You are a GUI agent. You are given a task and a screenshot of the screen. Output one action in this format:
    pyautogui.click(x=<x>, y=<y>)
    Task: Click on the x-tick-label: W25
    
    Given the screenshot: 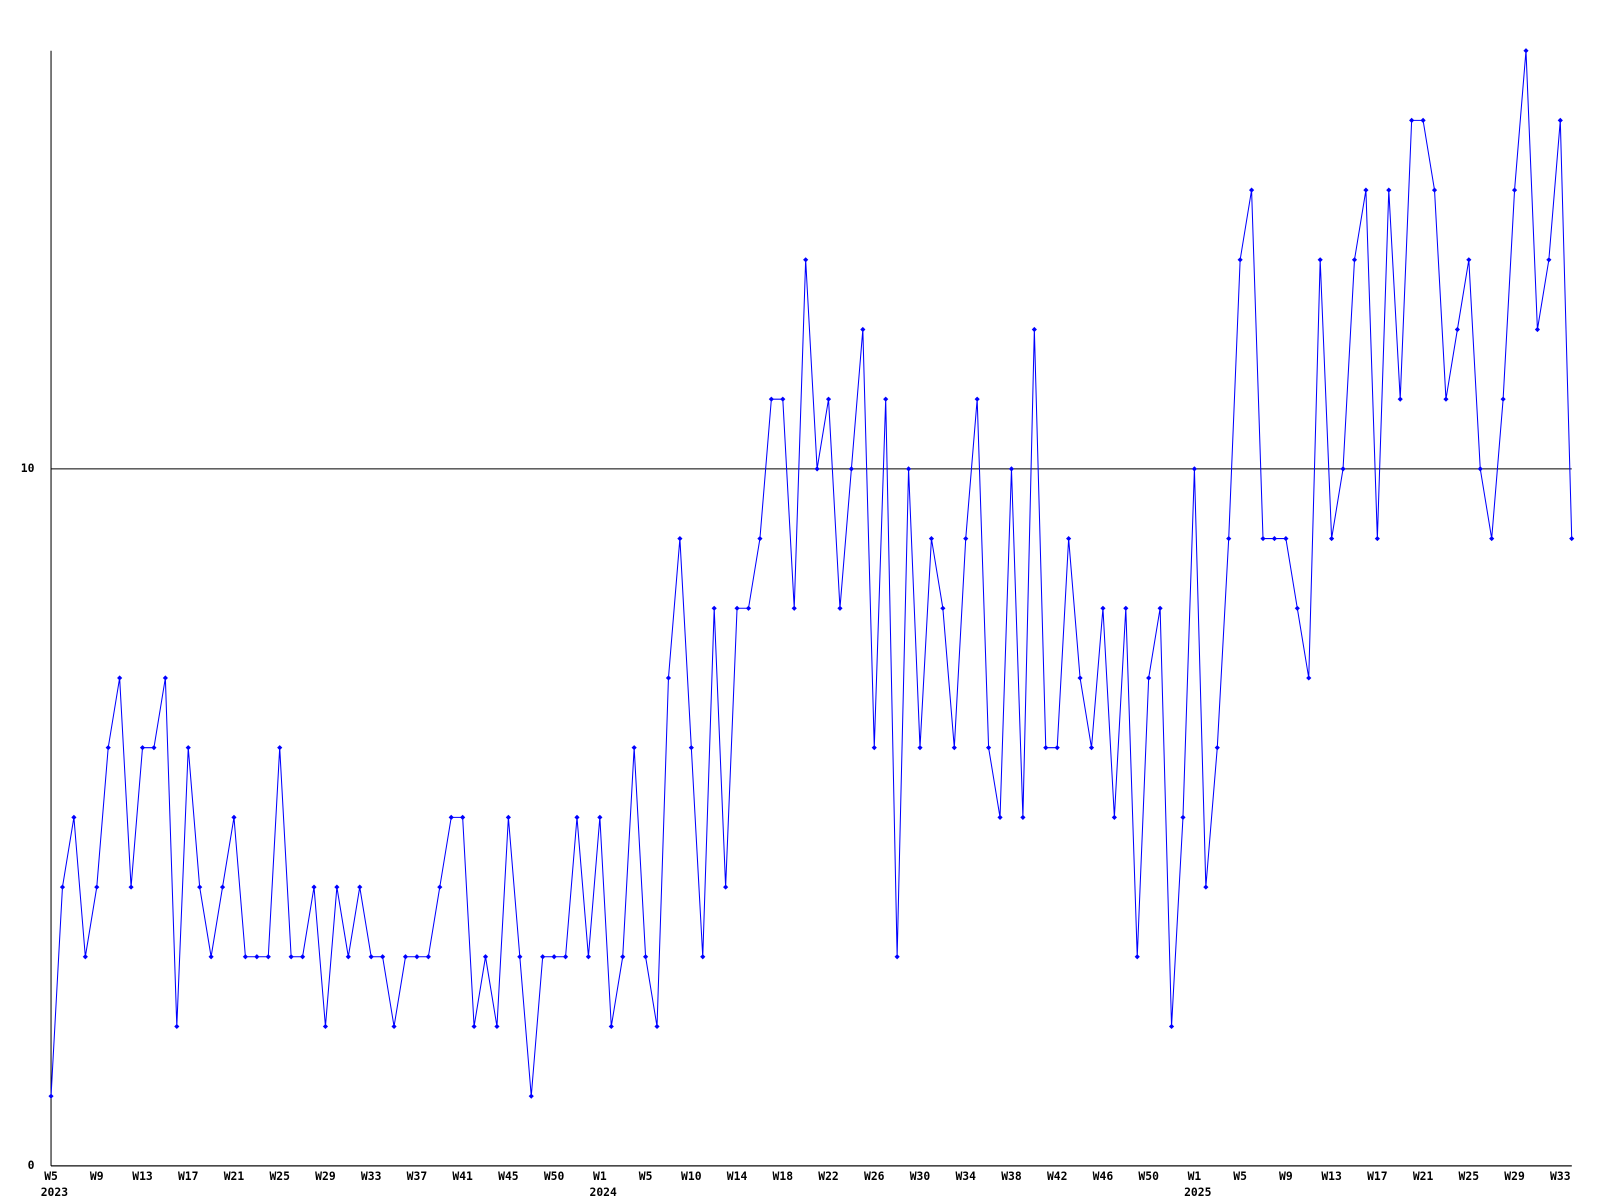 What is the action you would take?
    pyautogui.click(x=279, y=1176)
    